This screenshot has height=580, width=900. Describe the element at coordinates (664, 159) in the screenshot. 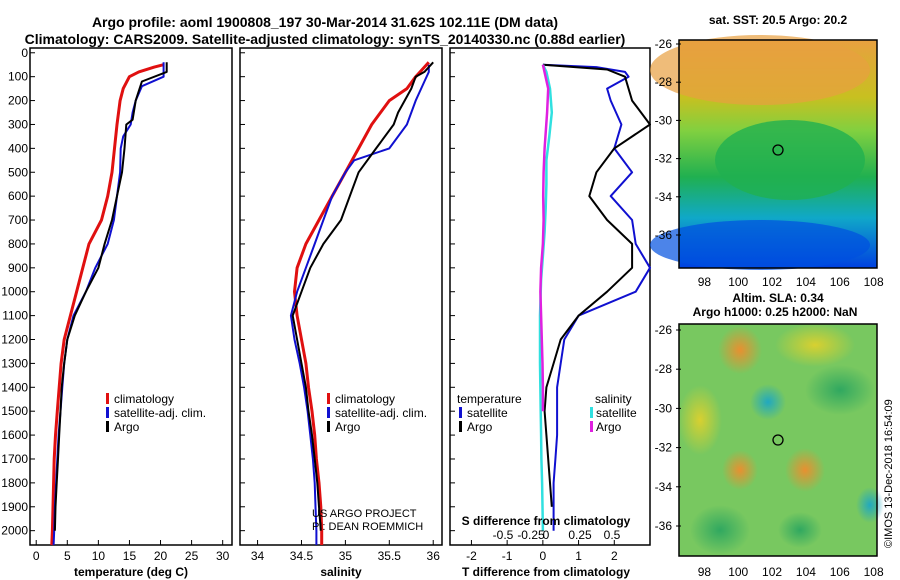

I see `lat-tick-label: -32` at that location.